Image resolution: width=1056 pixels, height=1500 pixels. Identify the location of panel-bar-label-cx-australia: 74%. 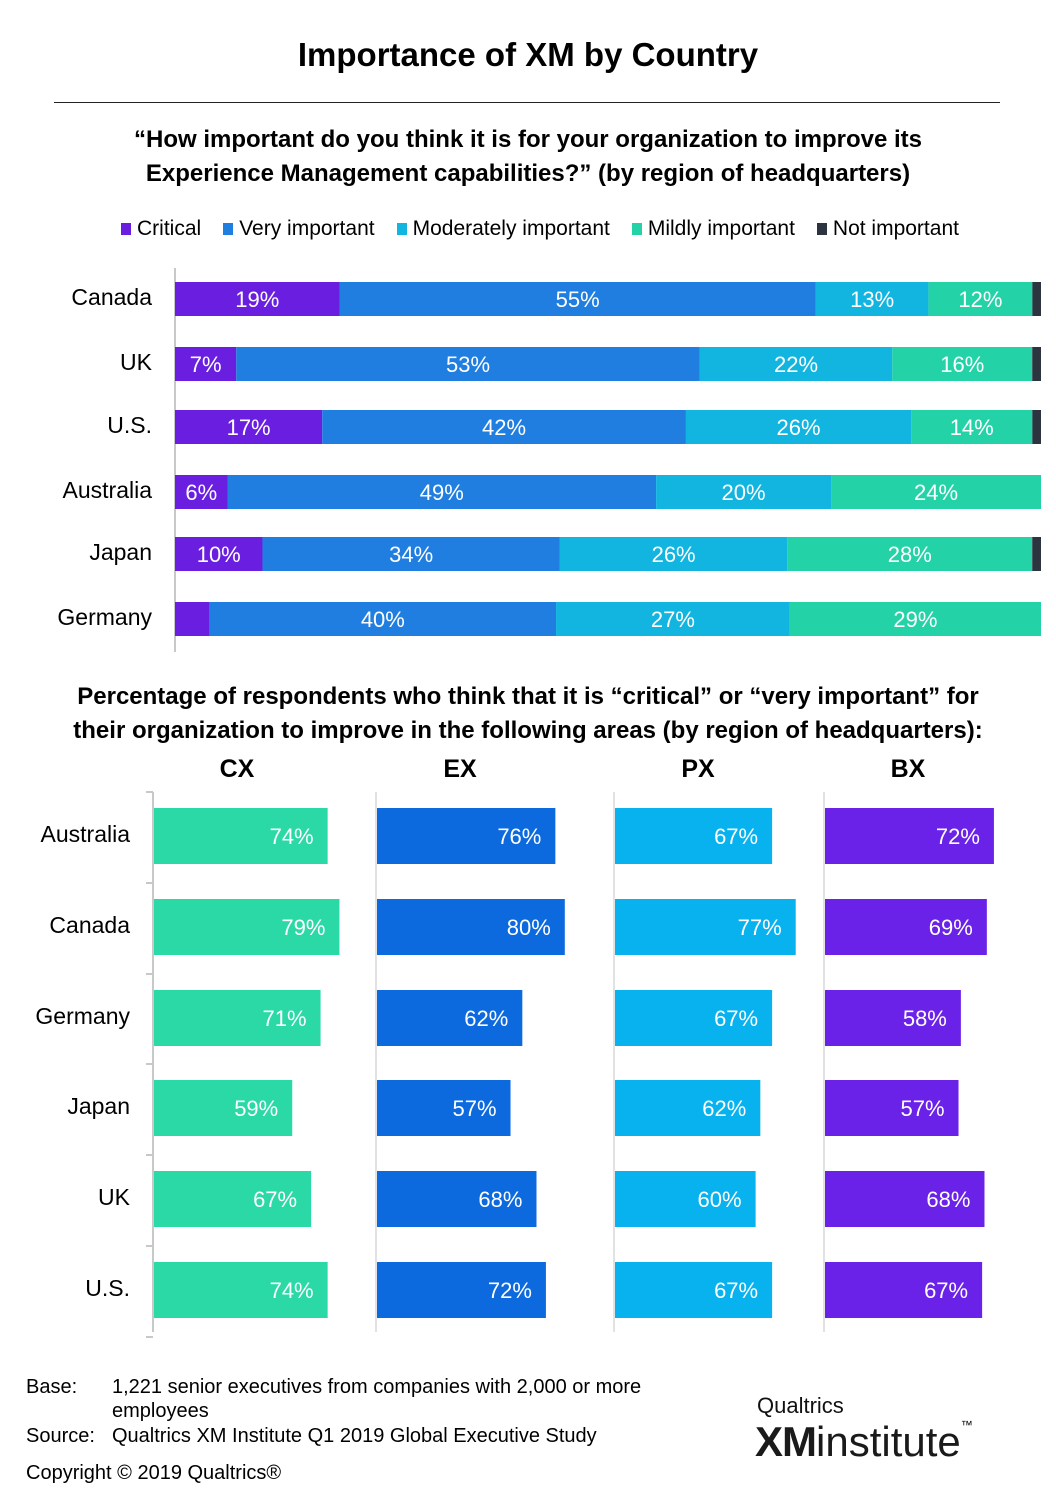
(292, 836).